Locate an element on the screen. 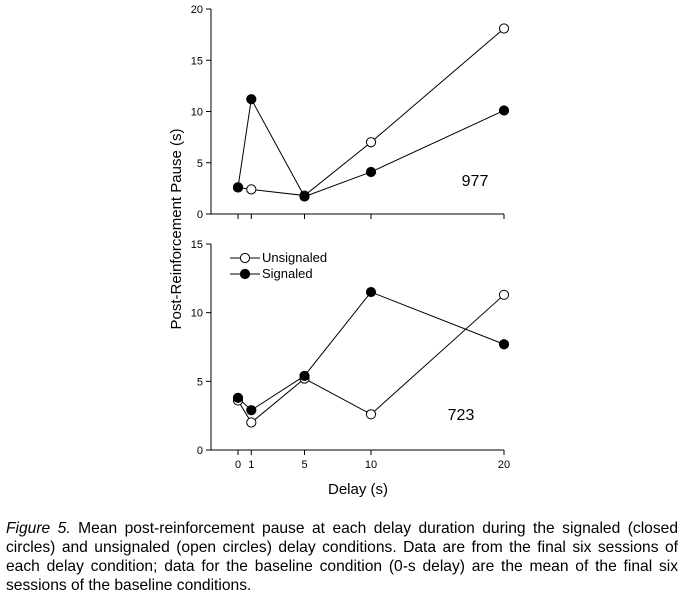 This screenshot has height=608, width=684. x-tick-label: 1 is located at coordinates (251, 465).